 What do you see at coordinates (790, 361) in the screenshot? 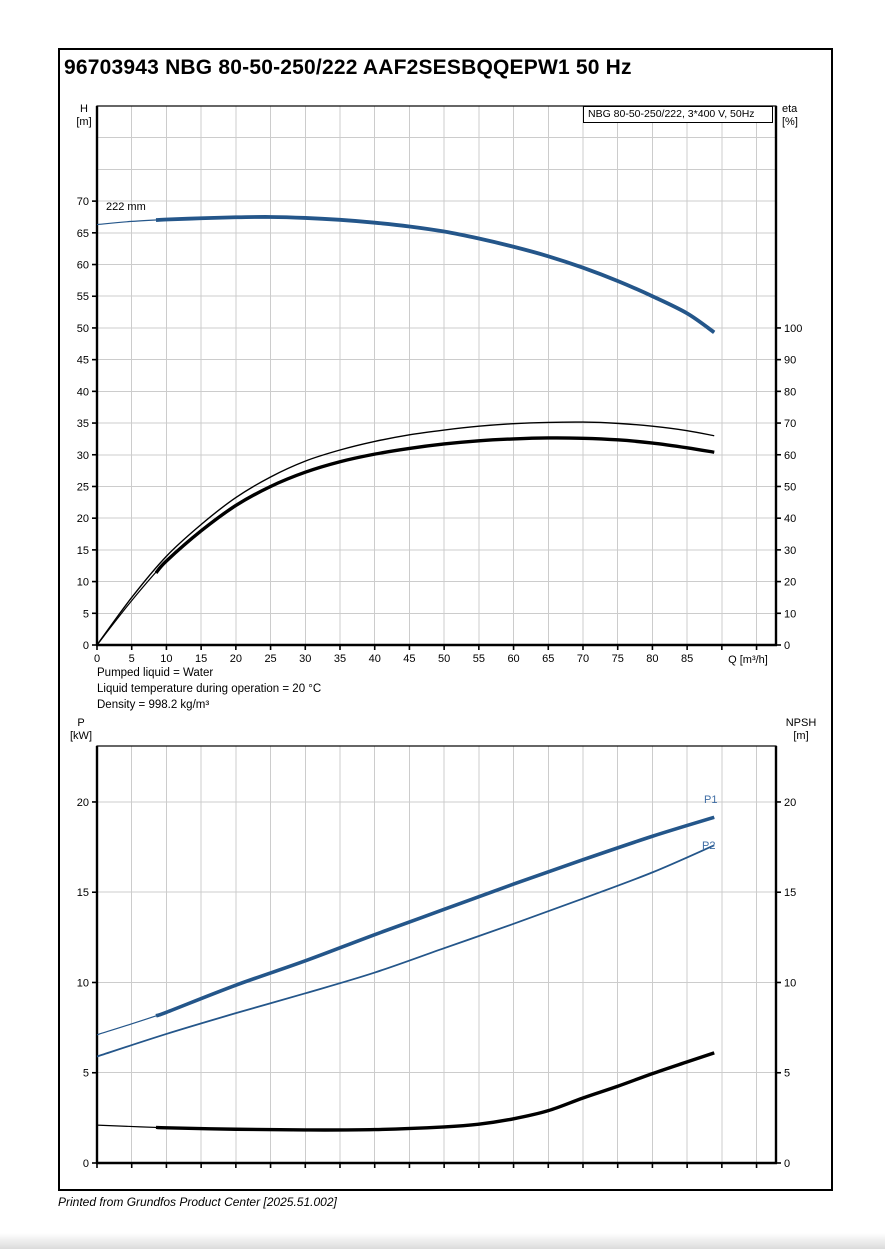
I see `svg-text: 90` at bounding box center [790, 361].